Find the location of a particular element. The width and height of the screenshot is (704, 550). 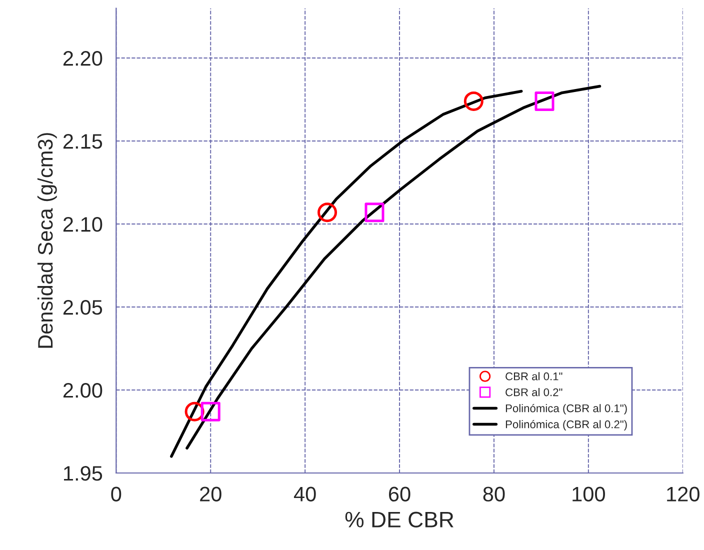

x-tick-label: 20 is located at coordinates (211, 494).